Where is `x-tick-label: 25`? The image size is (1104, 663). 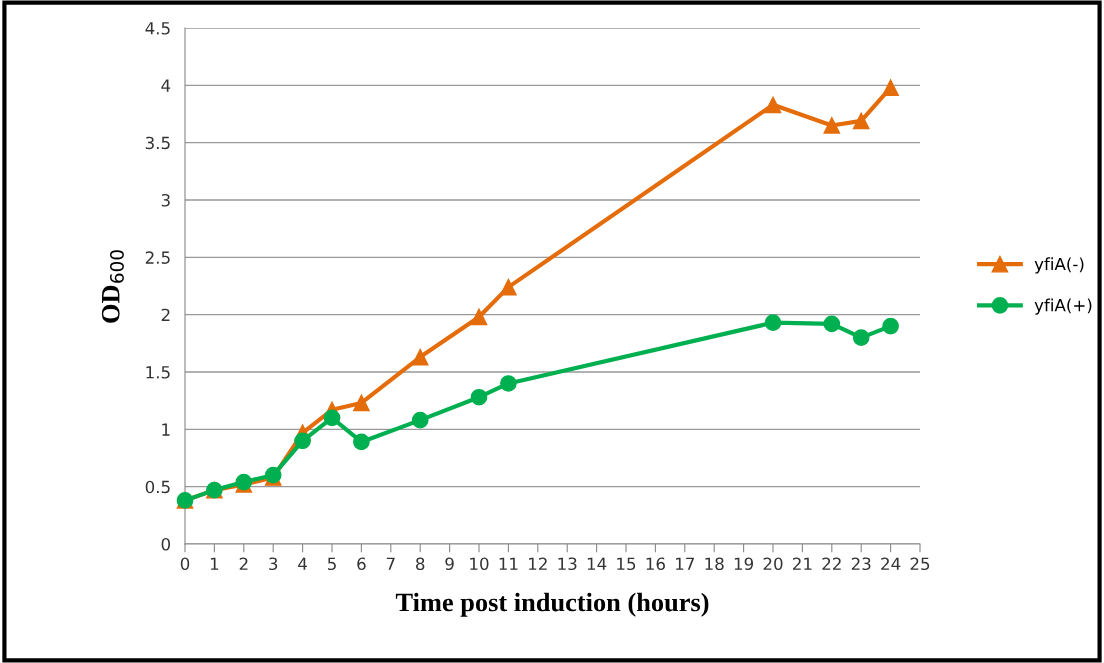
x-tick-label: 25 is located at coordinates (920, 564).